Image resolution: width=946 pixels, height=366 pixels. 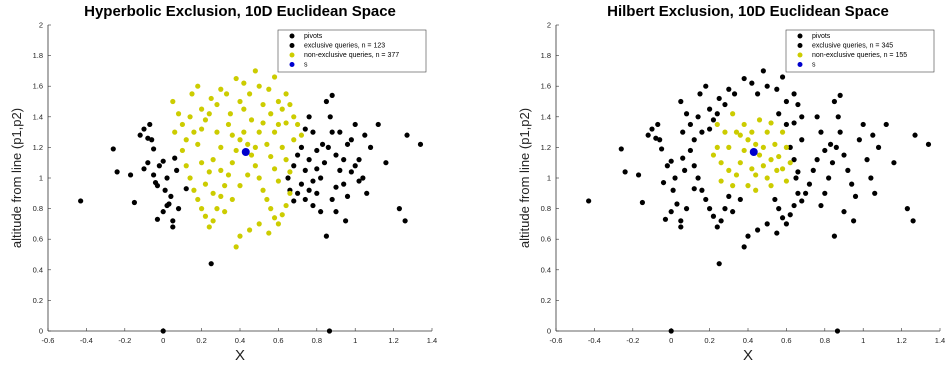 I want to click on y-tick-label: 0.6, so click(x=38, y=239).